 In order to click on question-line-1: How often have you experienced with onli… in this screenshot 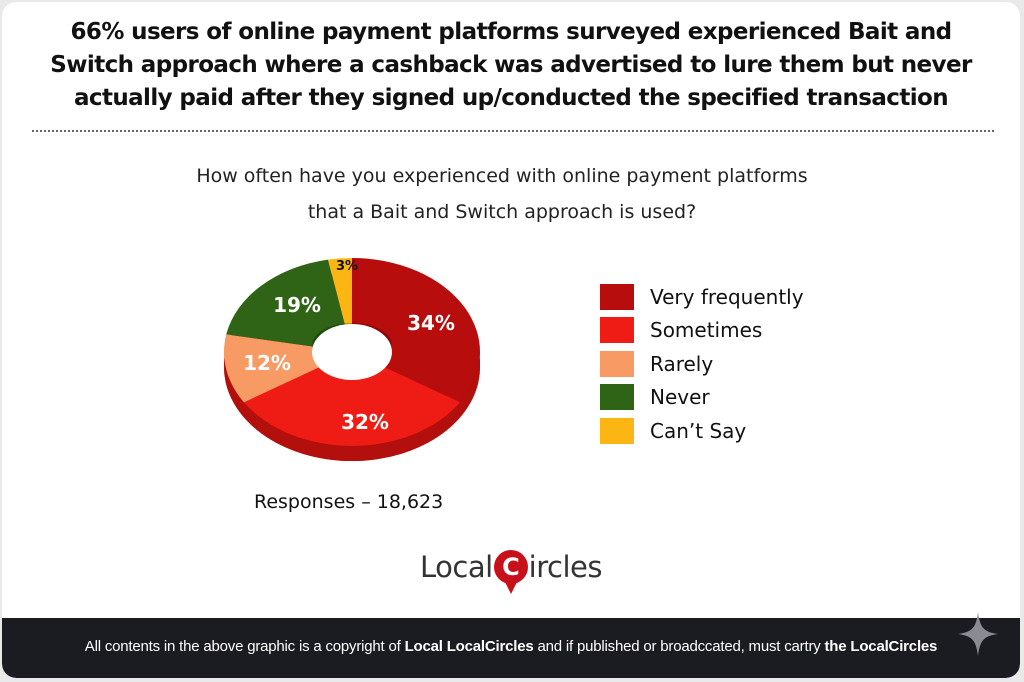, I will do `click(502, 176)`.